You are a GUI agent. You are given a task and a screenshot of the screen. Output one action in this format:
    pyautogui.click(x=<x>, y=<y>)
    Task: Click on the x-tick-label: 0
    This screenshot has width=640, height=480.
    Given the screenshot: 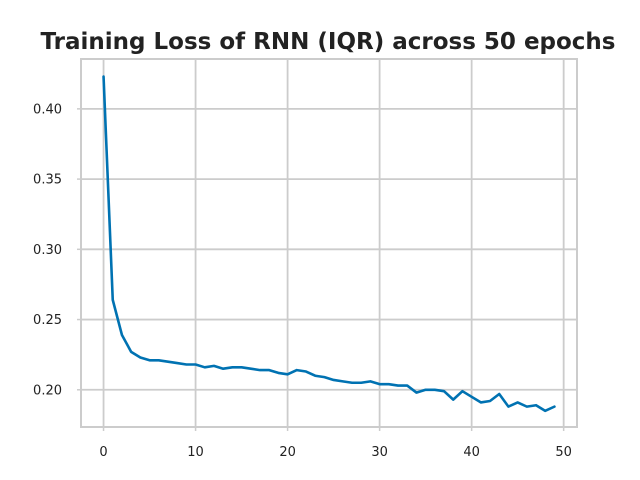 What is the action you would take?
    pyautogui.click(x=103, y=452)
    